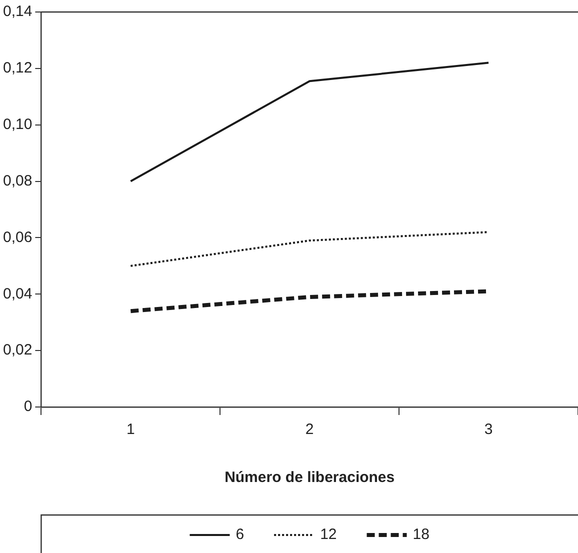 This screenshot has width=578, height=553. Describe the element at coordinates (130, 429) in the screenshot. I see `x-tick-label: 1` at that location.